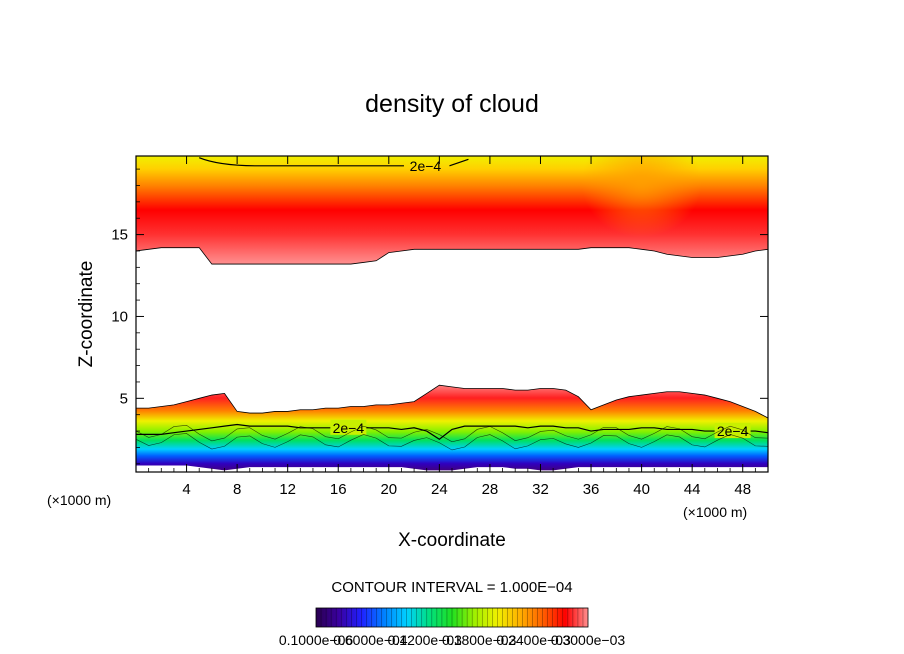 This screenshot has height=654, width=904. Describe the element at coordinates (742, 489) in the screenshot. I see `x-tick-label: 48` at that location.